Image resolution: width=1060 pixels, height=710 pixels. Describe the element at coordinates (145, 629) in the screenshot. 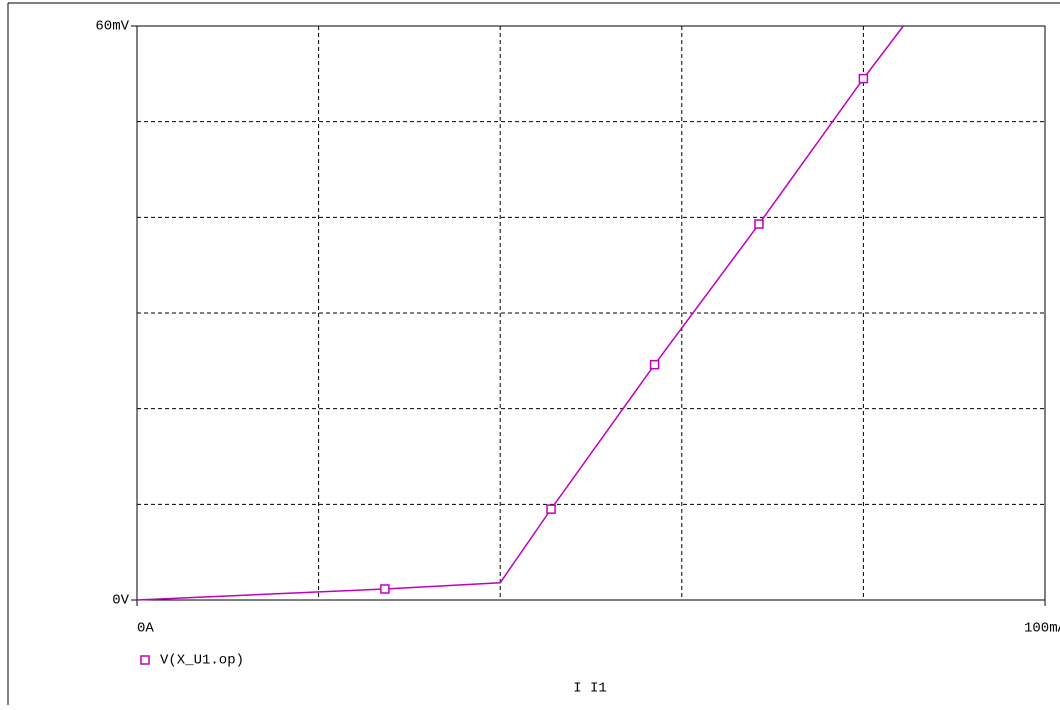

I see `x-tick-label: 0A` at that location.